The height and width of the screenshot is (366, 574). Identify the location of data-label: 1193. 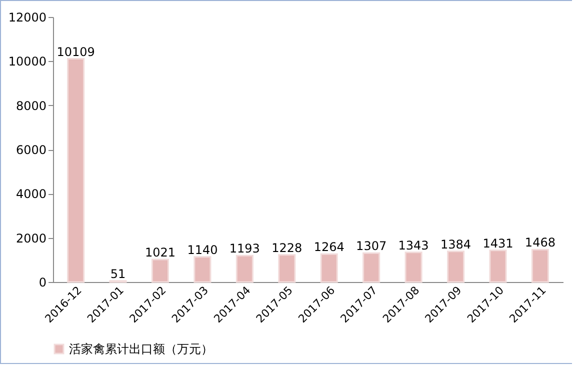
(244, 249).